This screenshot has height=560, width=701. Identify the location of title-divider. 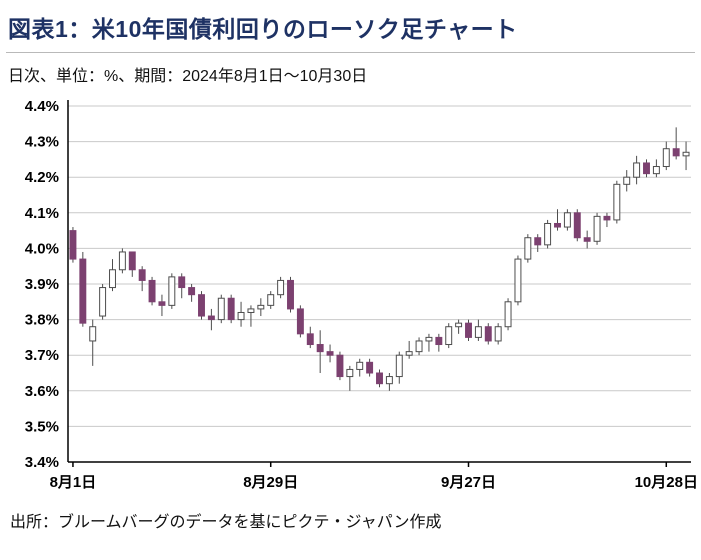
(350, 52).